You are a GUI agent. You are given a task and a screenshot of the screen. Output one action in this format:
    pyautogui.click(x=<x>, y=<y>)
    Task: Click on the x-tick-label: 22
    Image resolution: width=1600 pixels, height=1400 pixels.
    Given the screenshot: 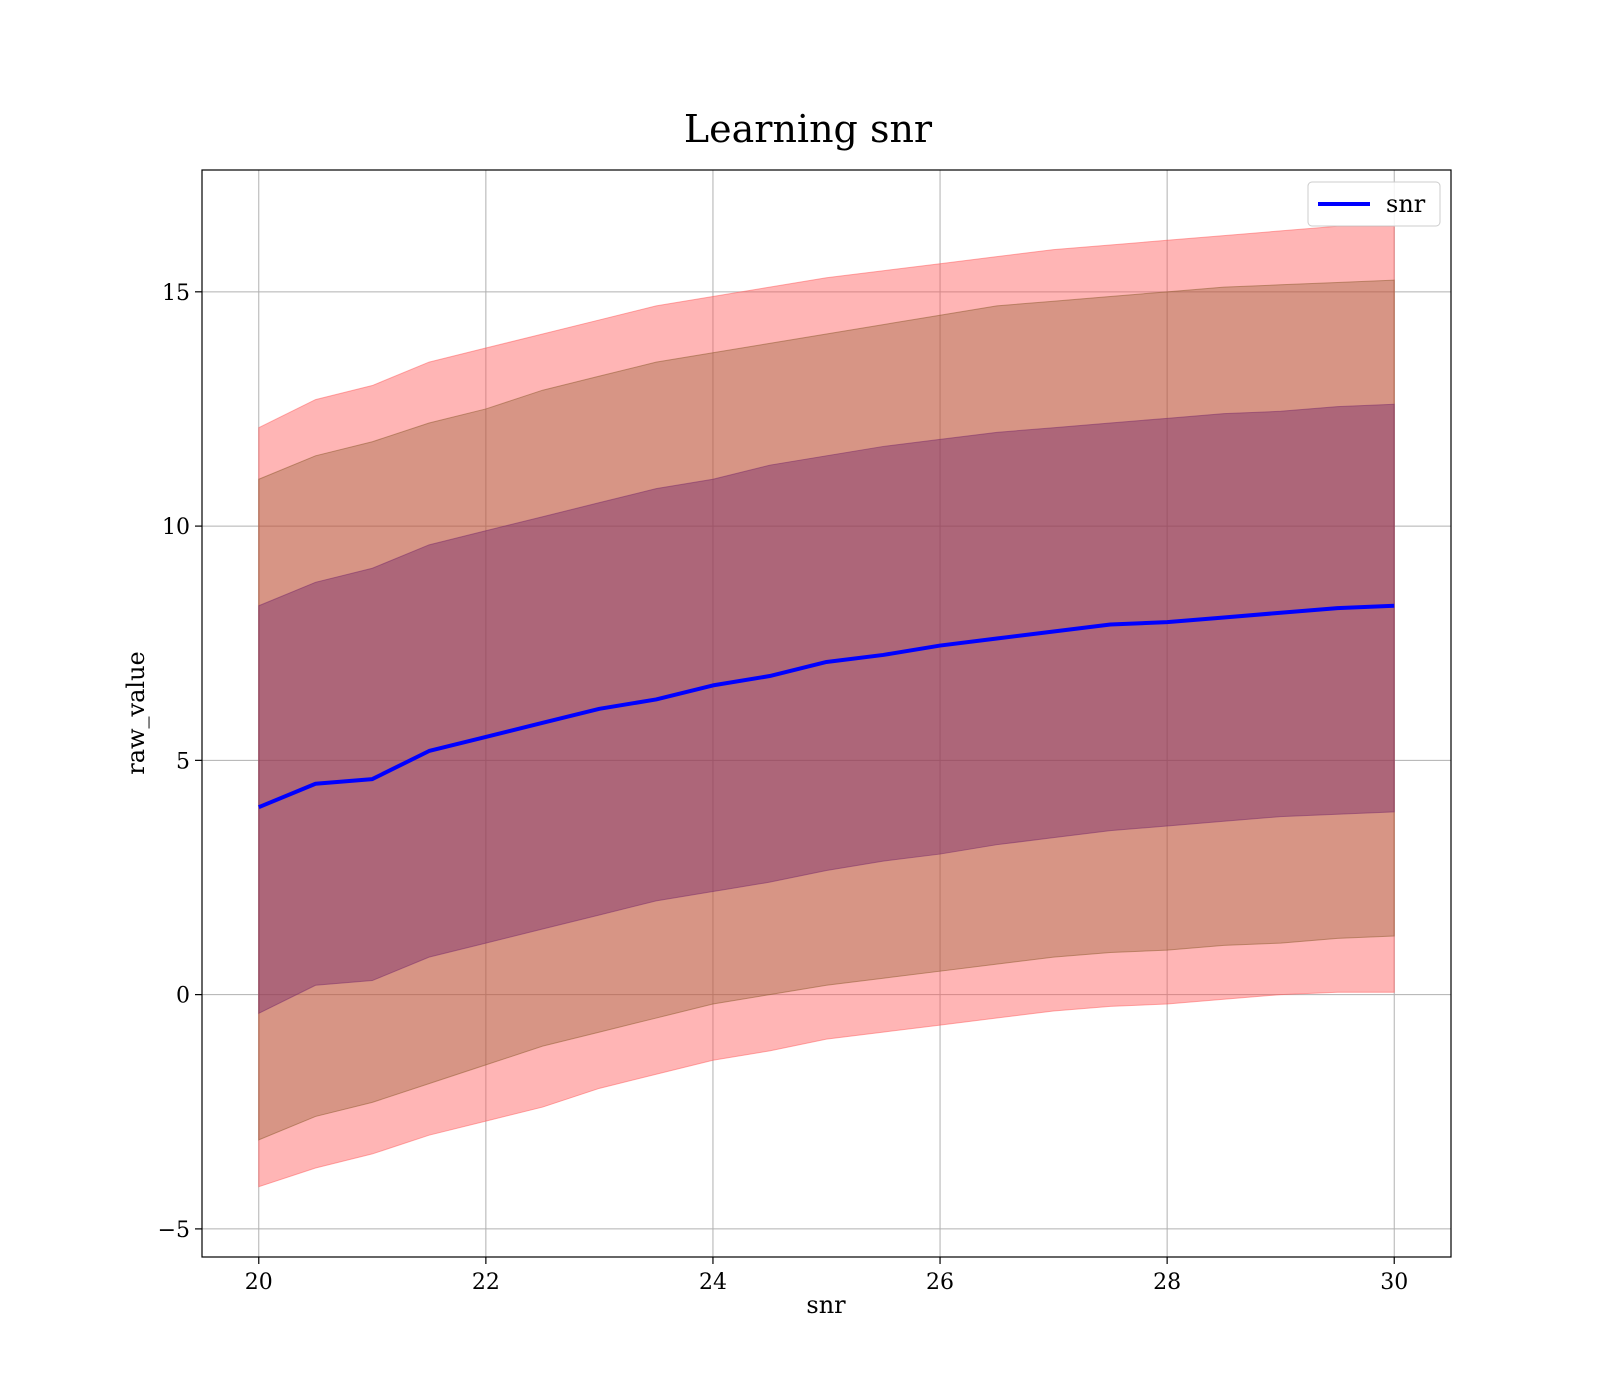 What is the action you would take?
    pyautogui.click(x=486, y=1282)
    